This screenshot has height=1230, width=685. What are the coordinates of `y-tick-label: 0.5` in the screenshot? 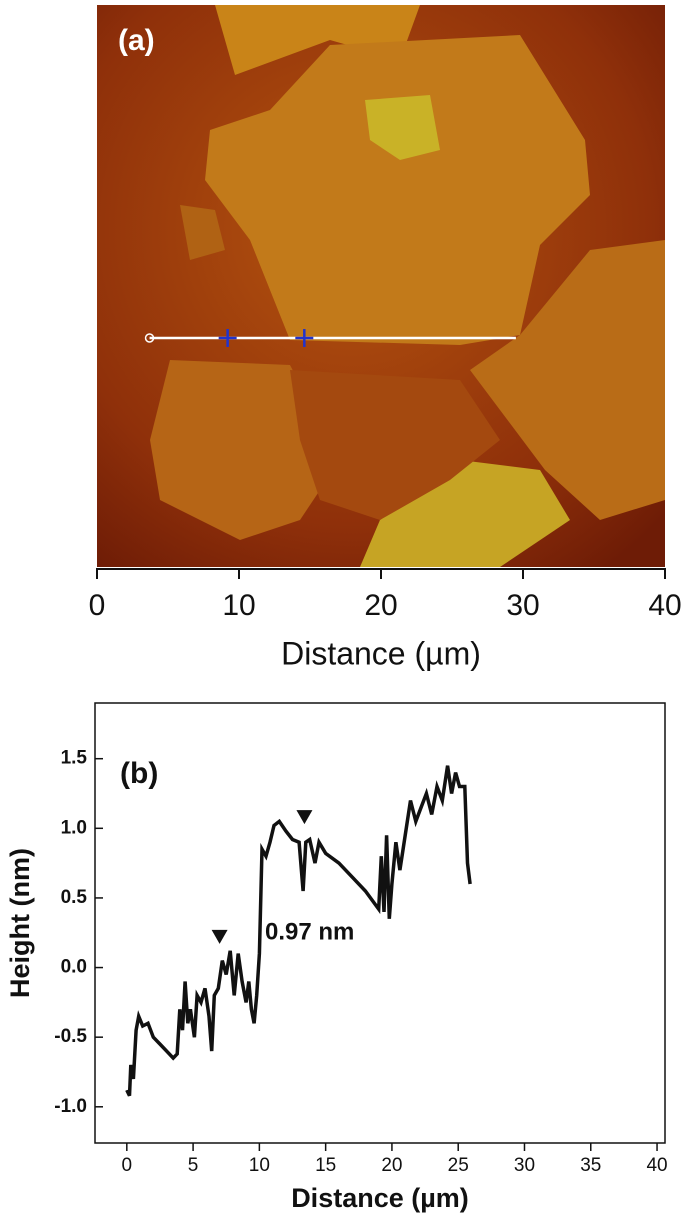 It's located at (74, 897).